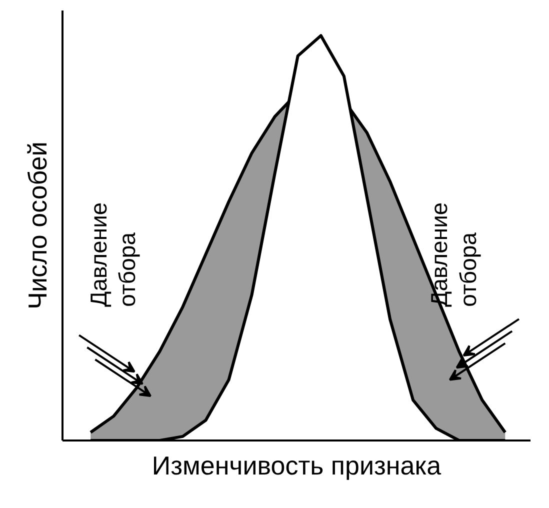 The width and height of the screenshot is (549, 508). Describe the element at coordinates (297, 465) in the screenshot. I see `x-axis-title: Изменчивость признака` at that location.